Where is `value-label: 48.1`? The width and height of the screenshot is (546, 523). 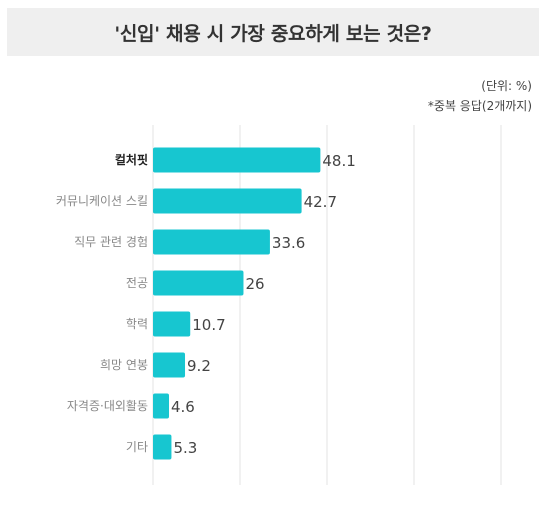 value-label: 48.1 is located at coordinates (338, 161).